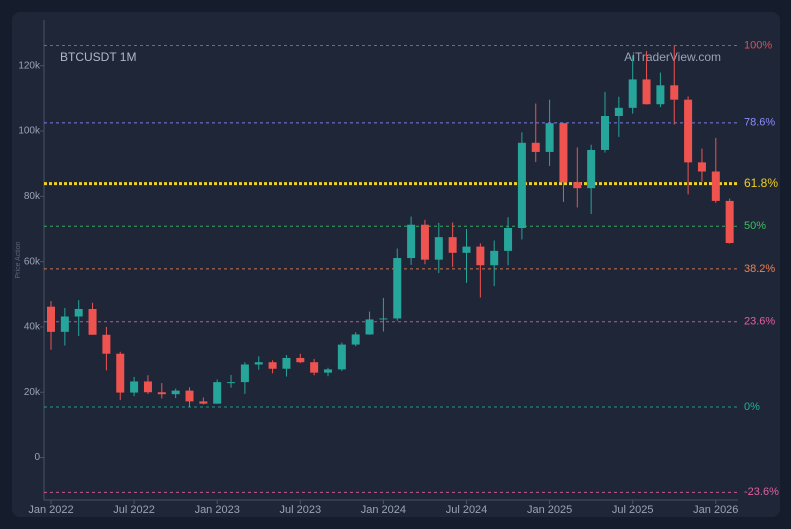  I want to click on x-tick-label: Jan 2022, so click(50, 510).